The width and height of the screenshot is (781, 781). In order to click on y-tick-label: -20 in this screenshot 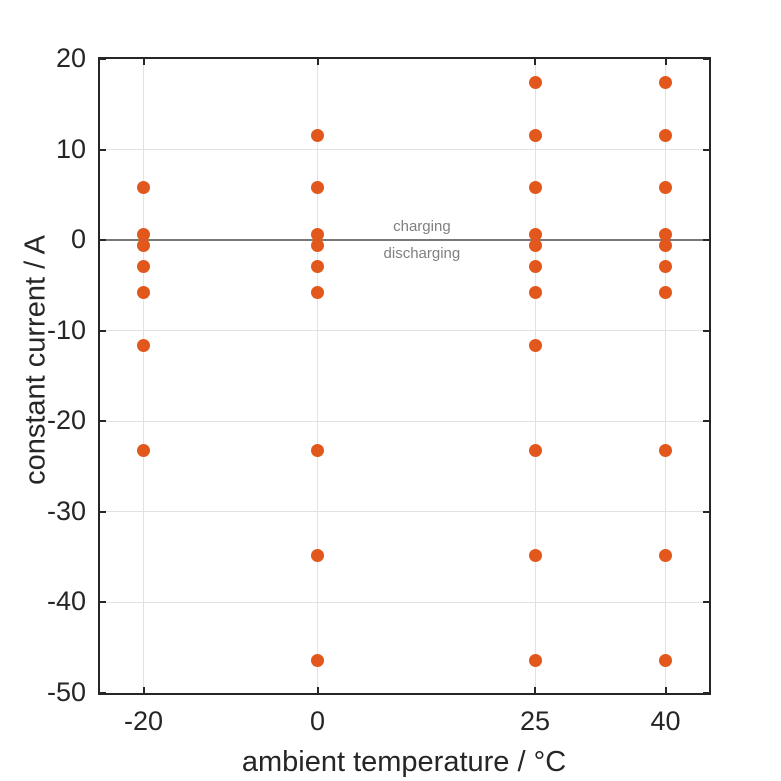, I will do `click(66, 420)`.